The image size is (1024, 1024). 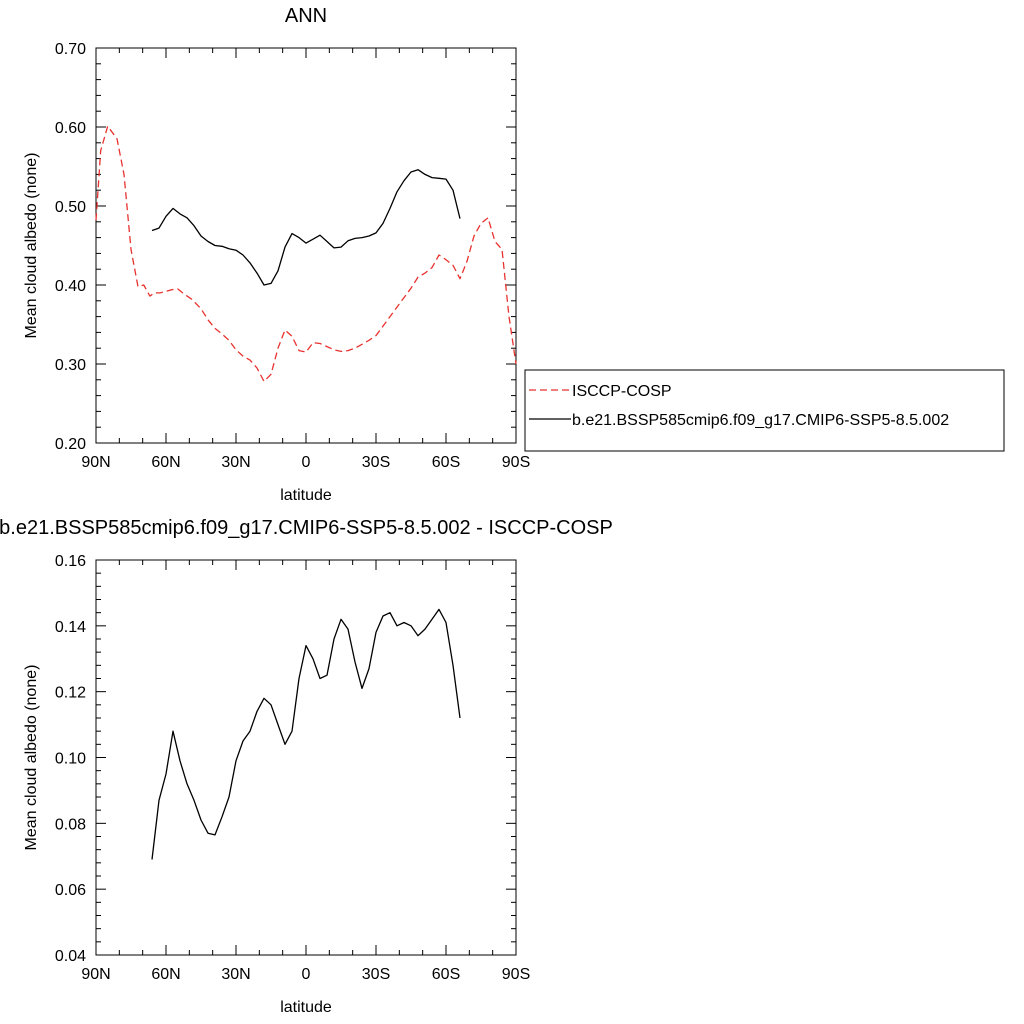 I want to click on legend-box, so click(x=764, y=410).